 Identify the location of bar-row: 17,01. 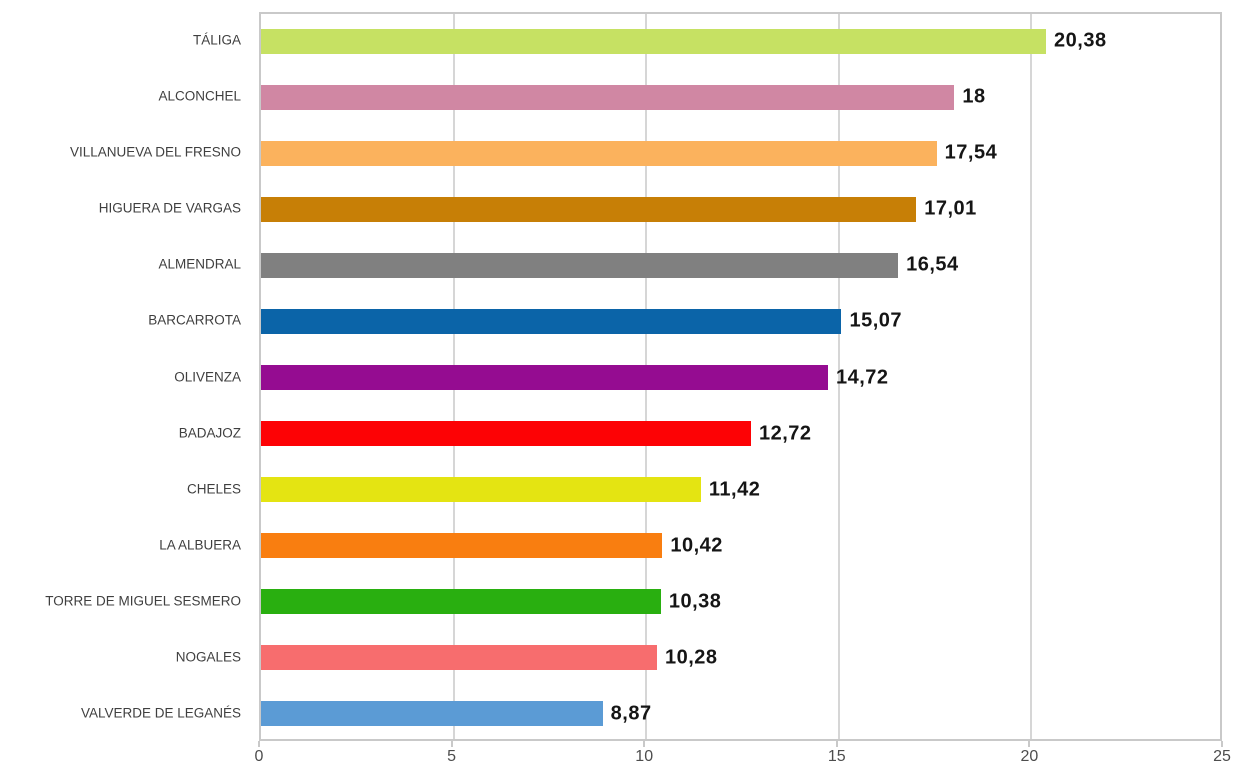
(740, 209).